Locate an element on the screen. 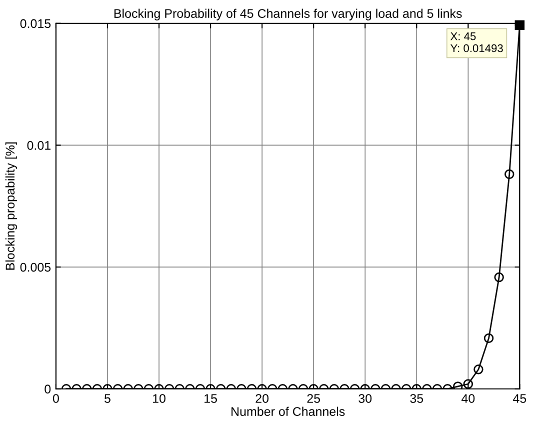  x-tick-label: 0 is located at coordinates (55, 398).